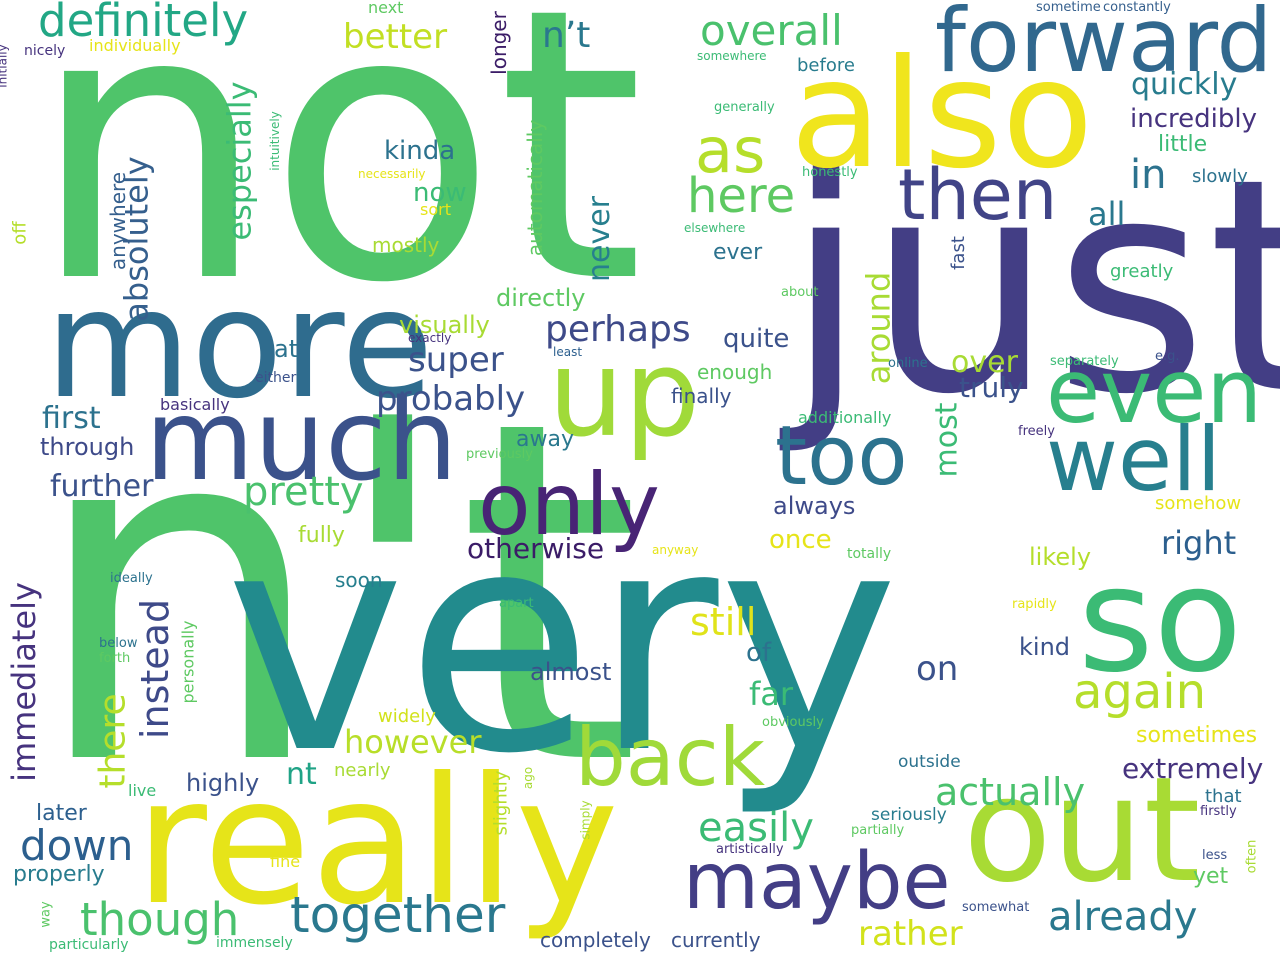 This screenshot has width=1280, height=960. I want to click on word: next, so click(386, 8).